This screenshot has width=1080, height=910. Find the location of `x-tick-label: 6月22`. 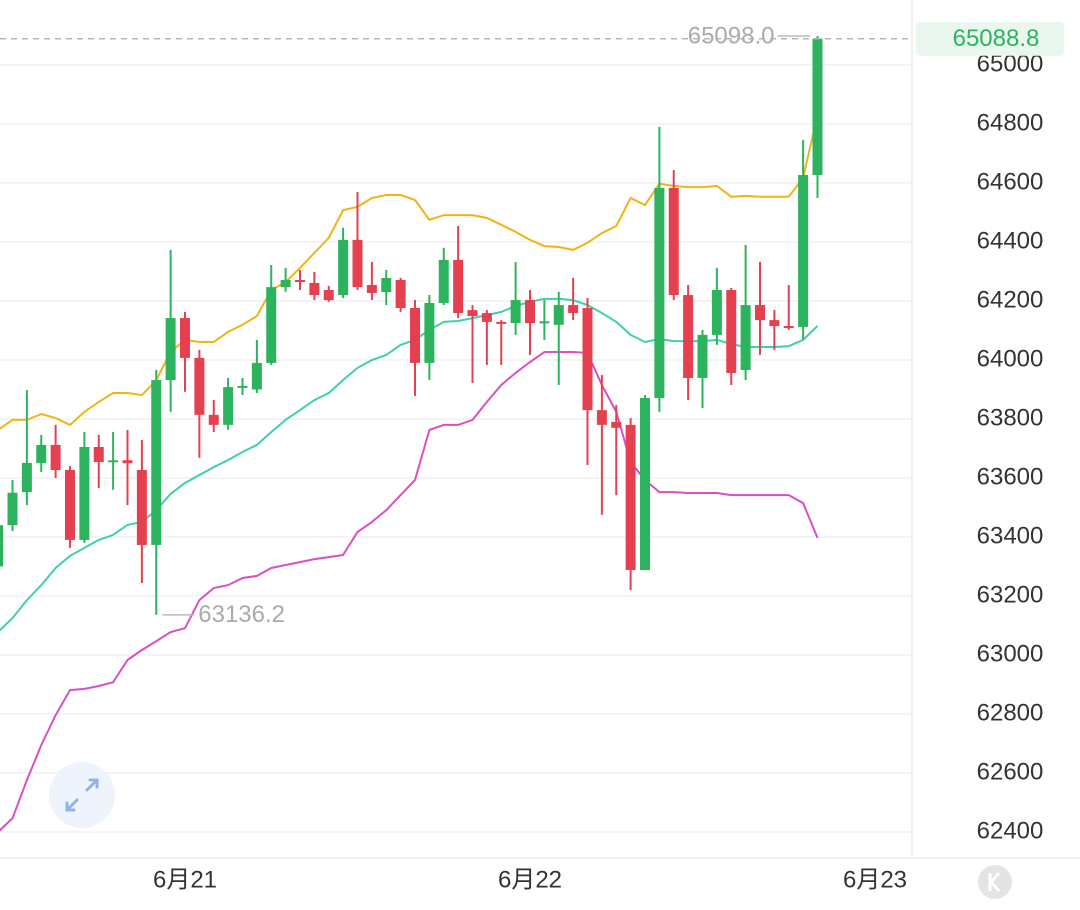

x-tick-label: 6月22 is located at coordinates (530, 879).